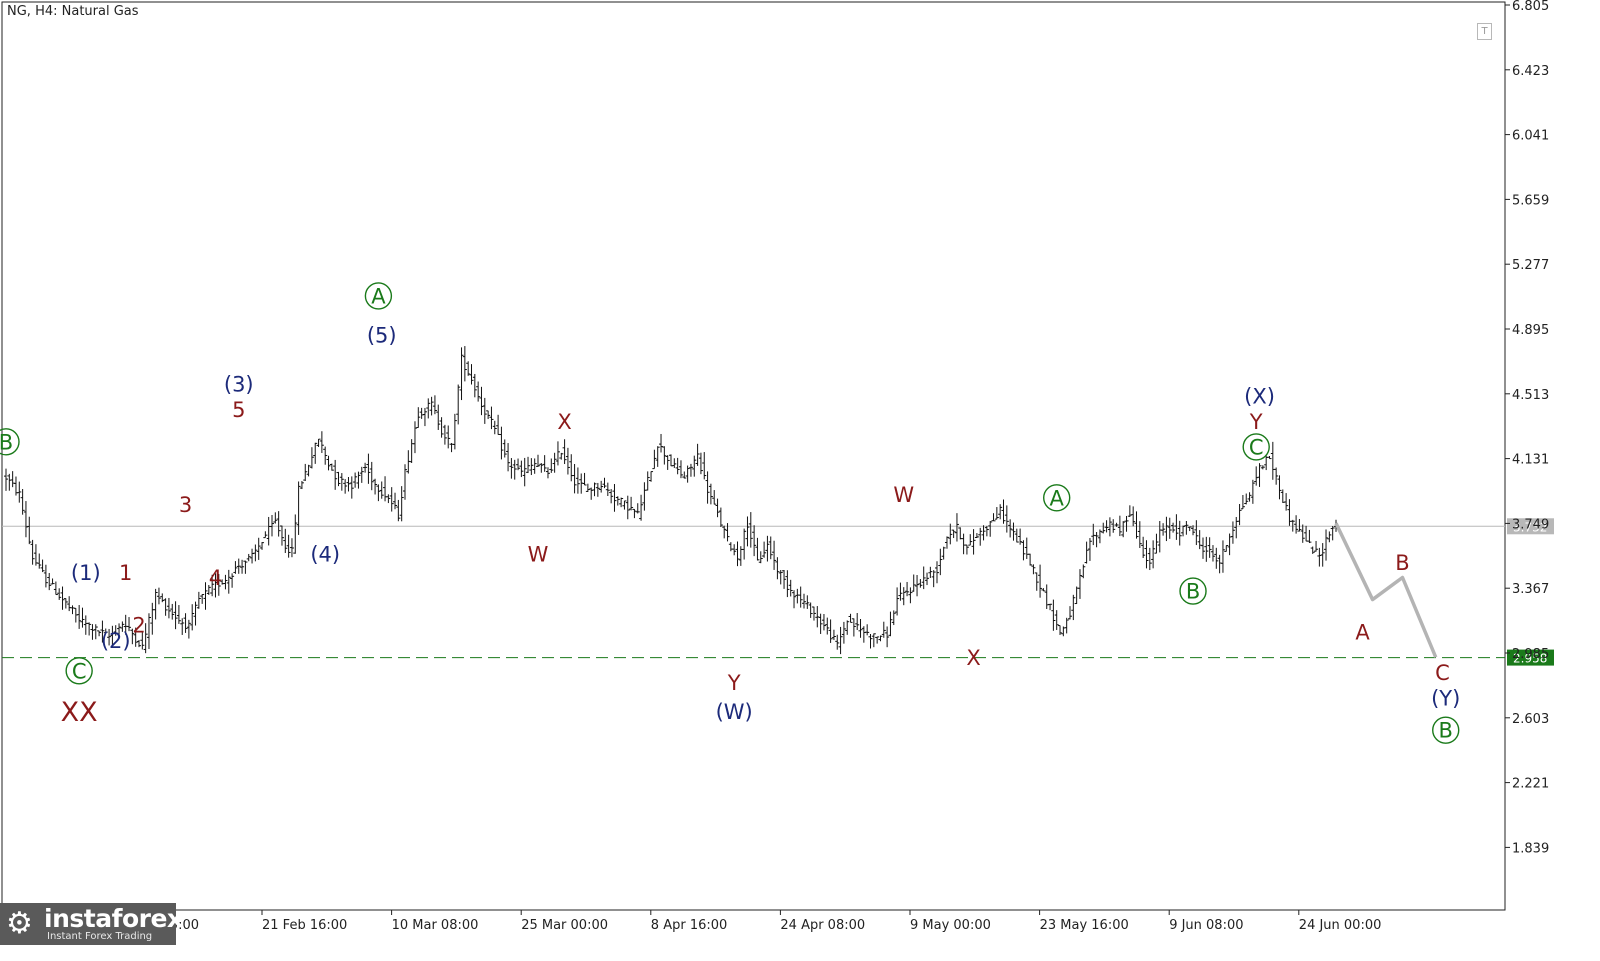 This screenshot has height=961, width=1600. I want to click on wave-label-circle, so click(1256, 447).